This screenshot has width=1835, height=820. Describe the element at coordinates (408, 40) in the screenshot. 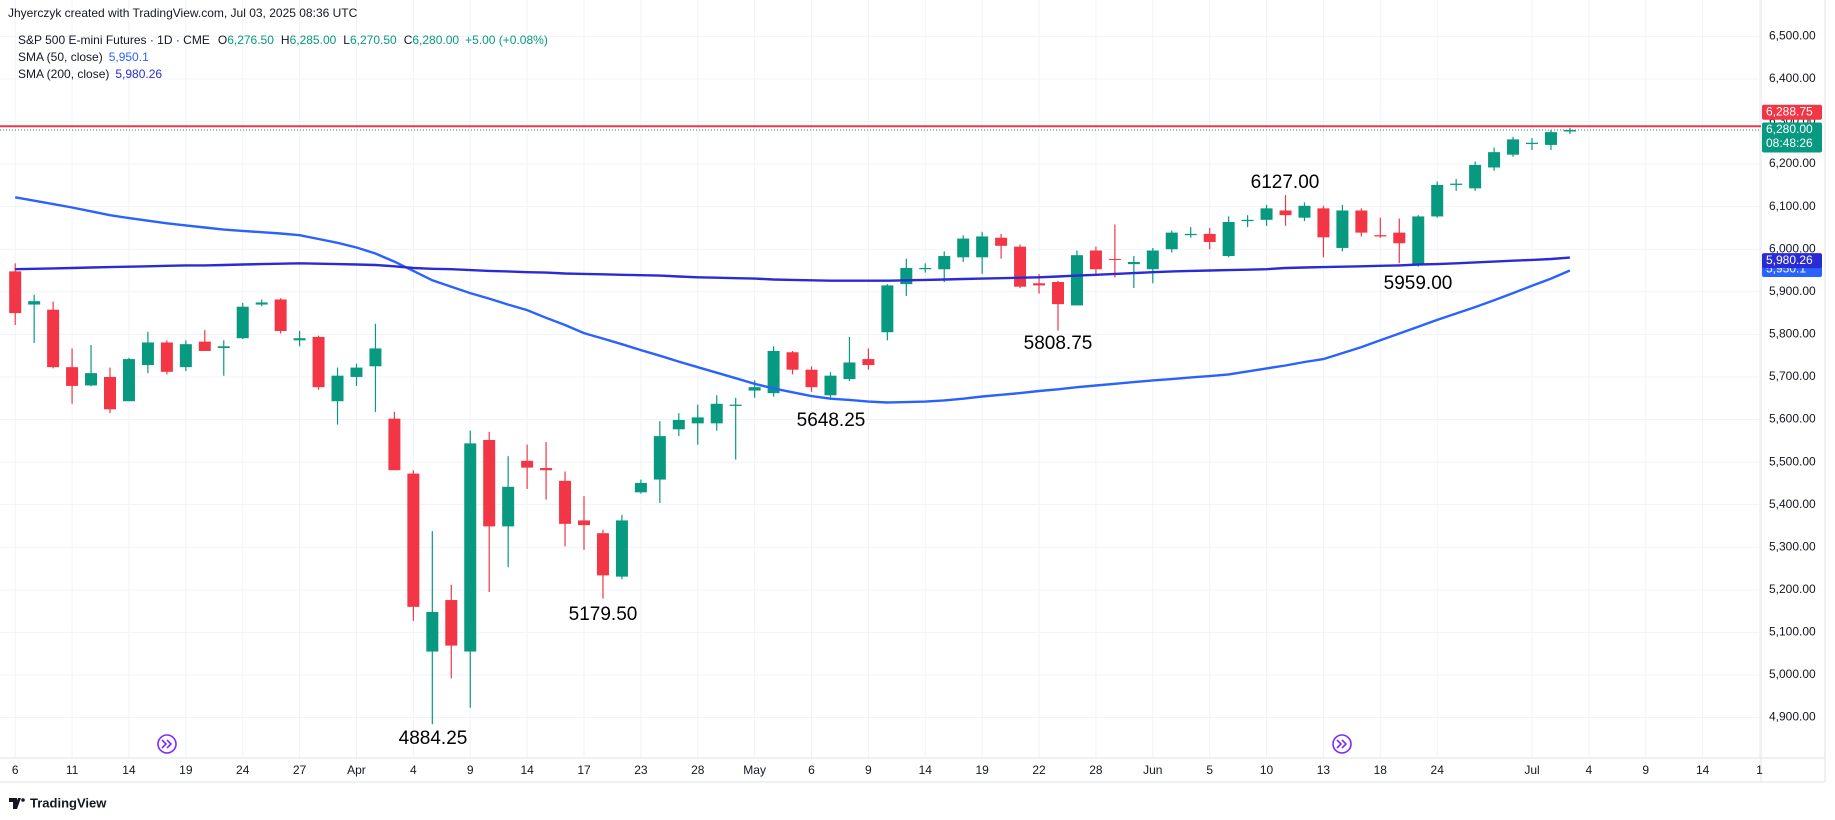

I see `legend-key: C` at that location.